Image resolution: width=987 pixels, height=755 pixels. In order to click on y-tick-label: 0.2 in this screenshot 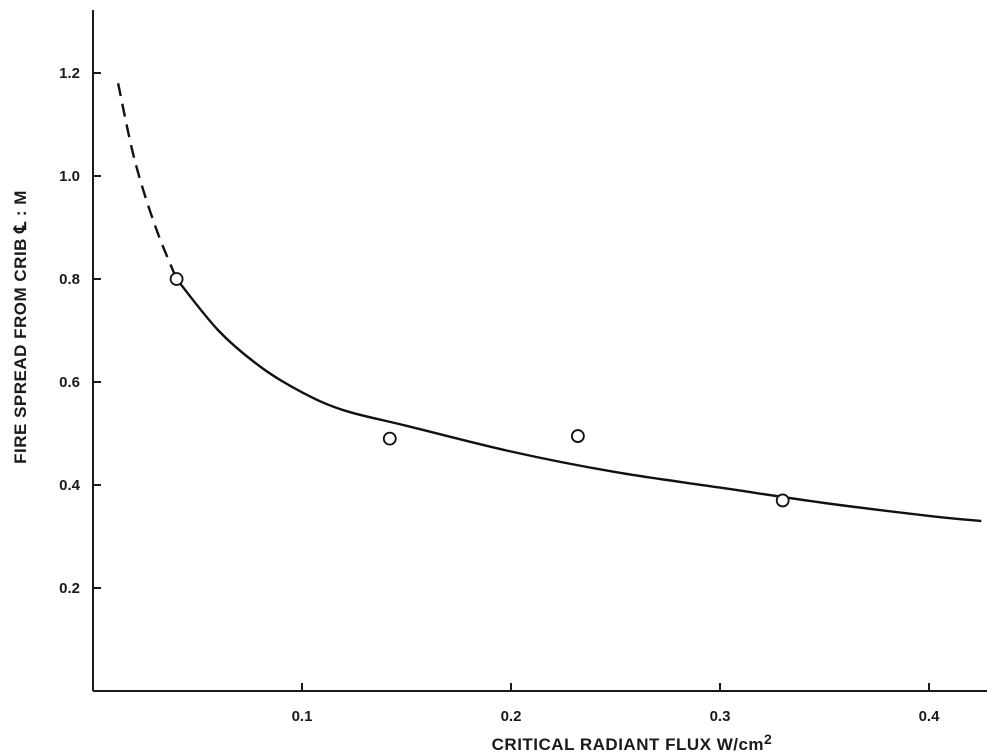, I will do `click(69, 588)`.